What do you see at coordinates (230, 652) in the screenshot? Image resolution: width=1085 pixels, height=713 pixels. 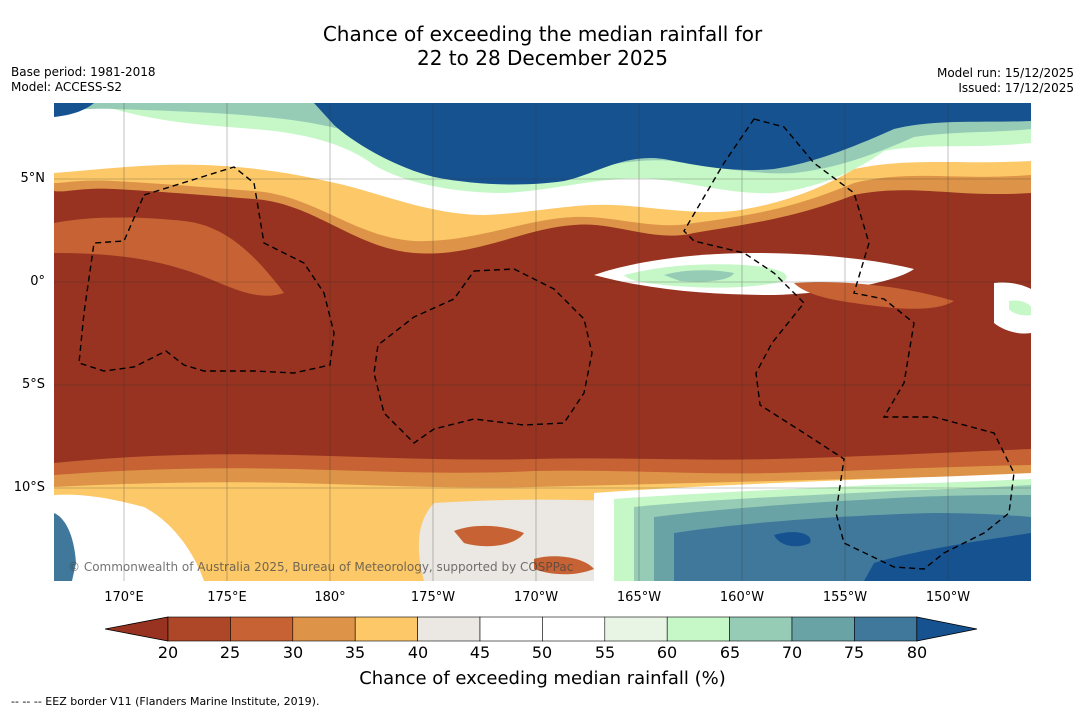 I see `colorbar-tick: 25` at bounding box center [230, 652].